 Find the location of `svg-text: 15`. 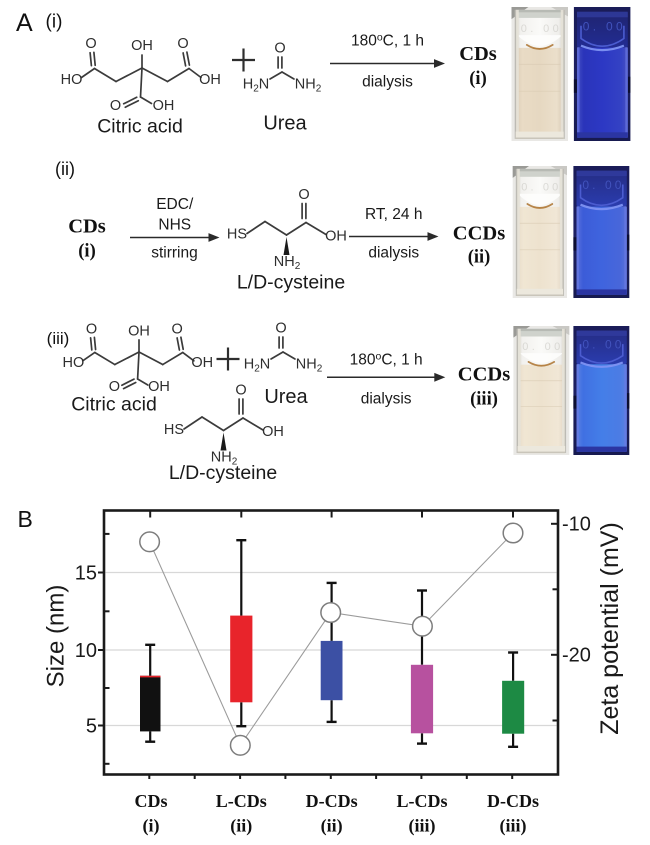

svg-text: 15 is located at coordinates (86, 574).